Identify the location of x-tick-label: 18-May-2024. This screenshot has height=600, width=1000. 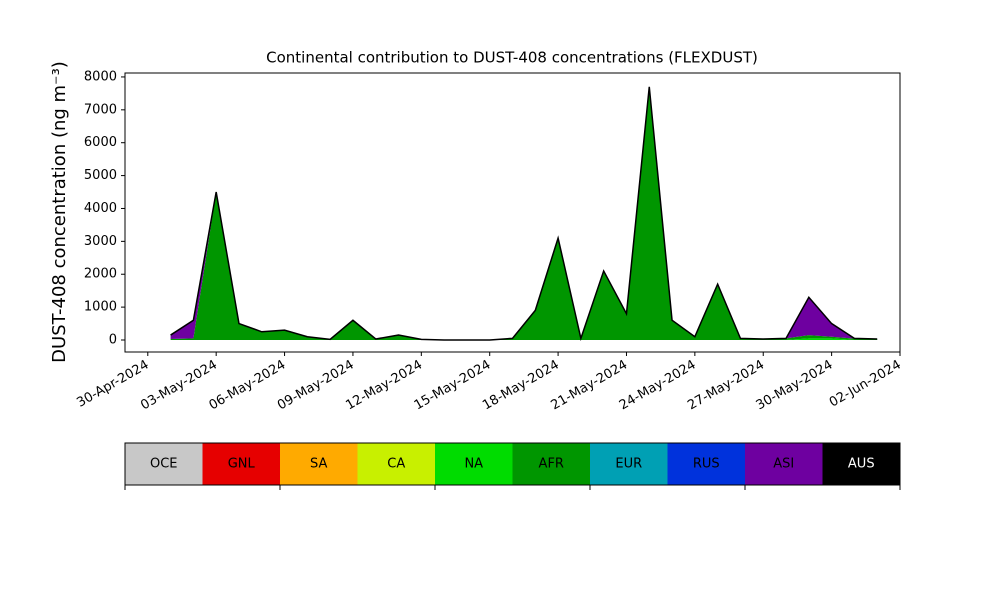
(521, 386).